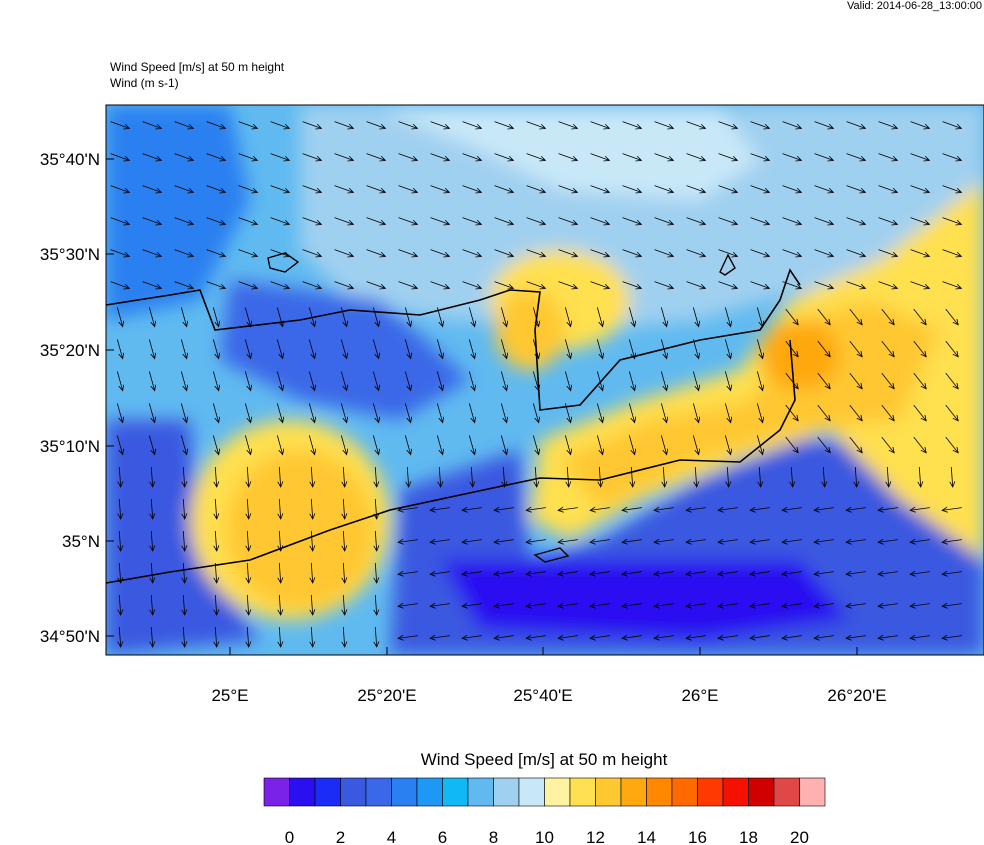 This screenshot has height=845, width=984. Describe the element at coordinates (544, 811) in the screenshot. I see `colorbar: 0 2 4 6 8 10 12 14 16 18 20` at that location.